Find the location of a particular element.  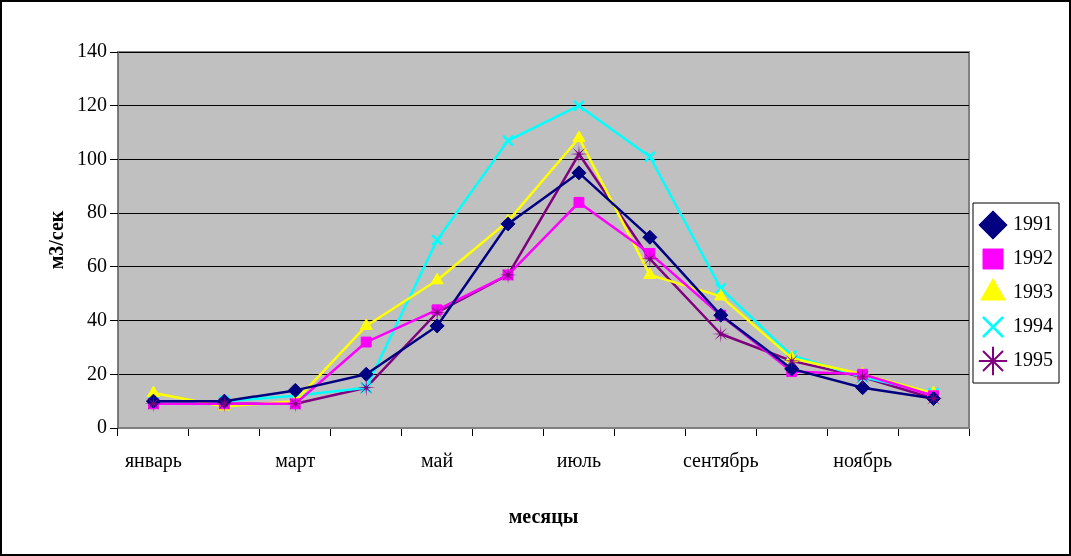

y-tick-label: 40 is located at coordinates (97, 318).